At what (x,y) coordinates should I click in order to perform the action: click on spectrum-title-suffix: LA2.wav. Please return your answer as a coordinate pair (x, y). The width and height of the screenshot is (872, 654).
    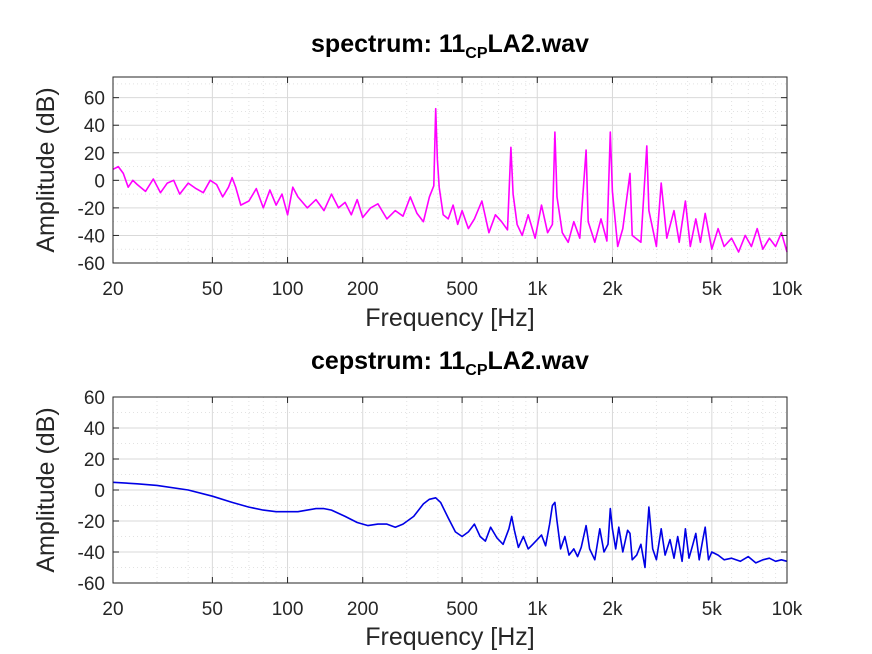
    Looking at the image, I should click on (539, 44).